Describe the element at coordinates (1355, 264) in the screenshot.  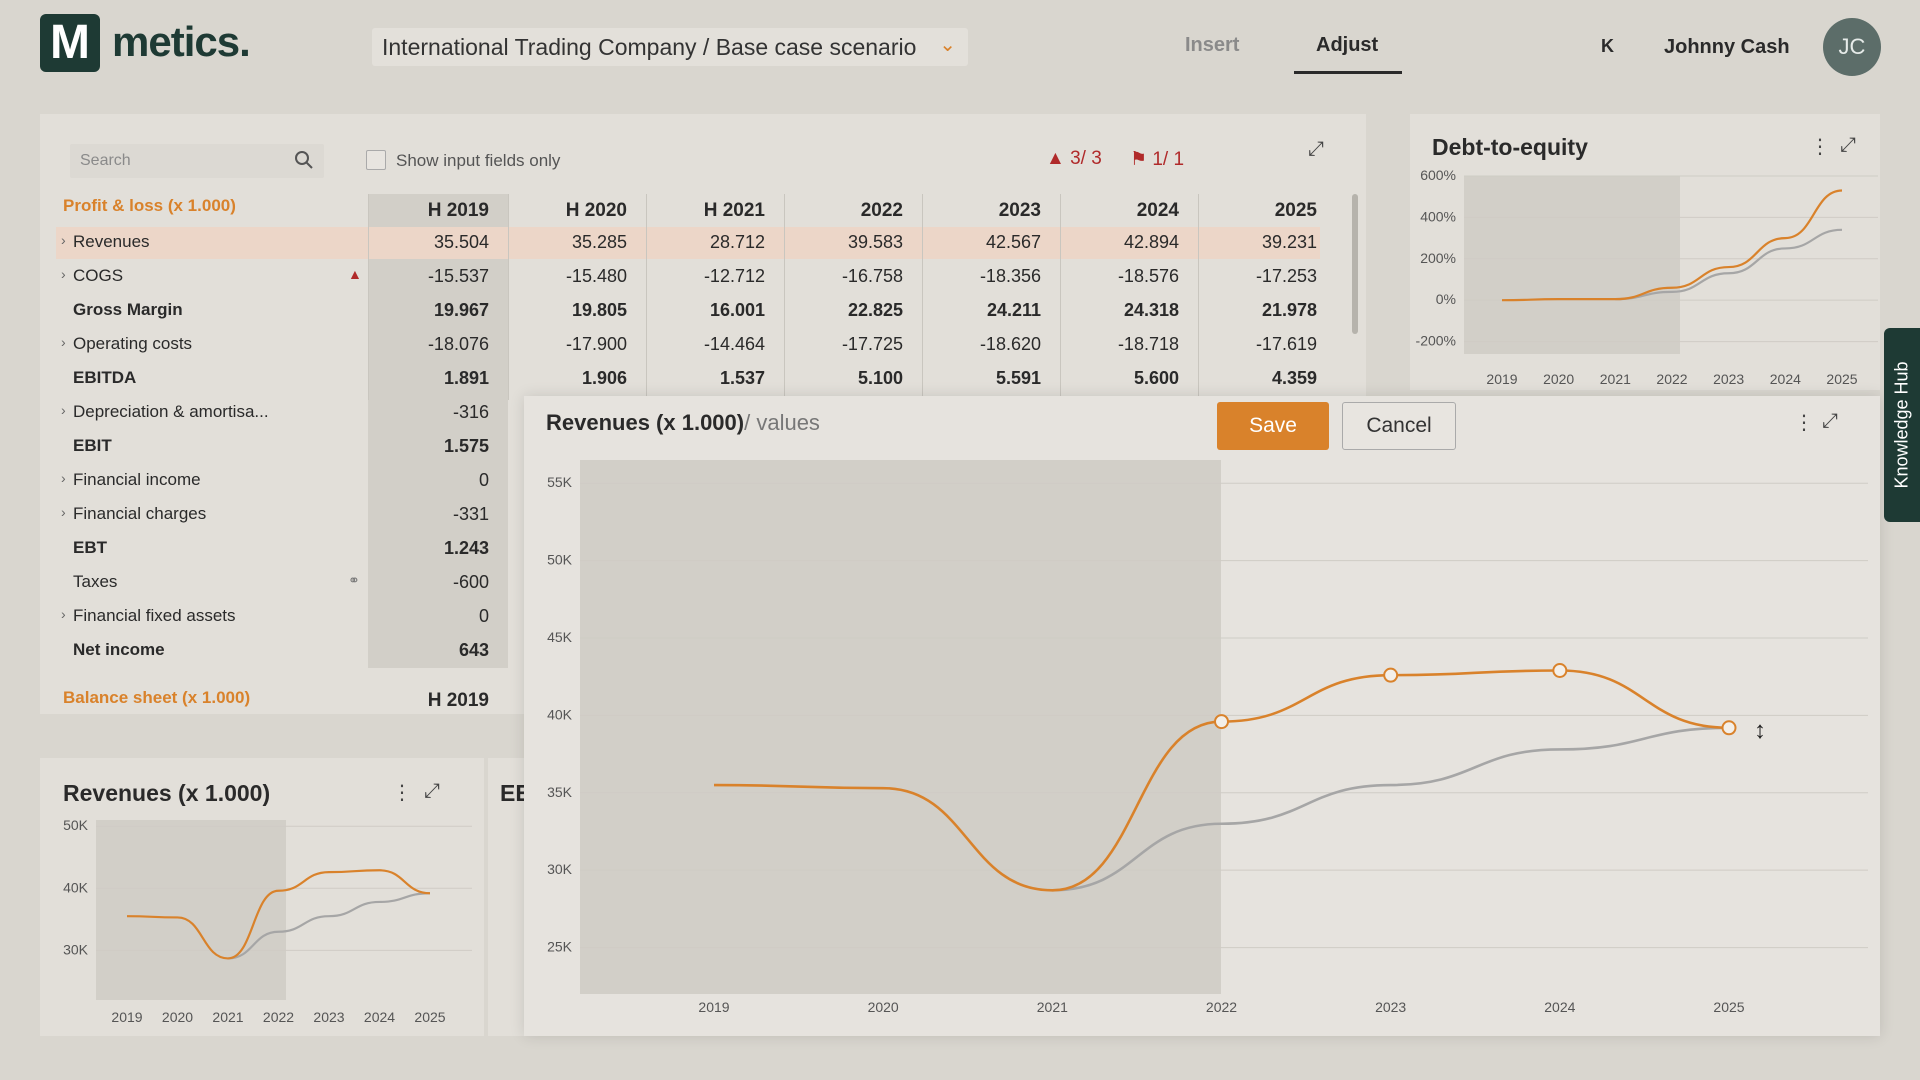
I see `table-scrollbar` at that location.